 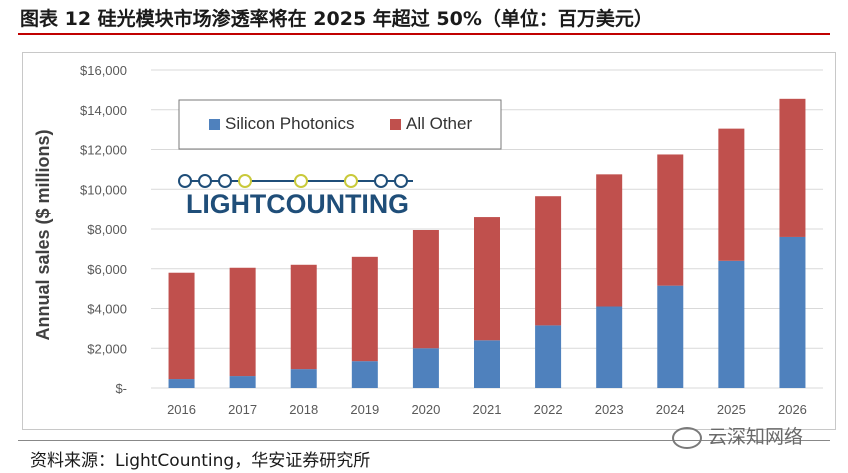 What do you see at coordinates (609, 409) in the screenshot?
I see `x-tick-label: 2023` at bounding box center [609, 409].